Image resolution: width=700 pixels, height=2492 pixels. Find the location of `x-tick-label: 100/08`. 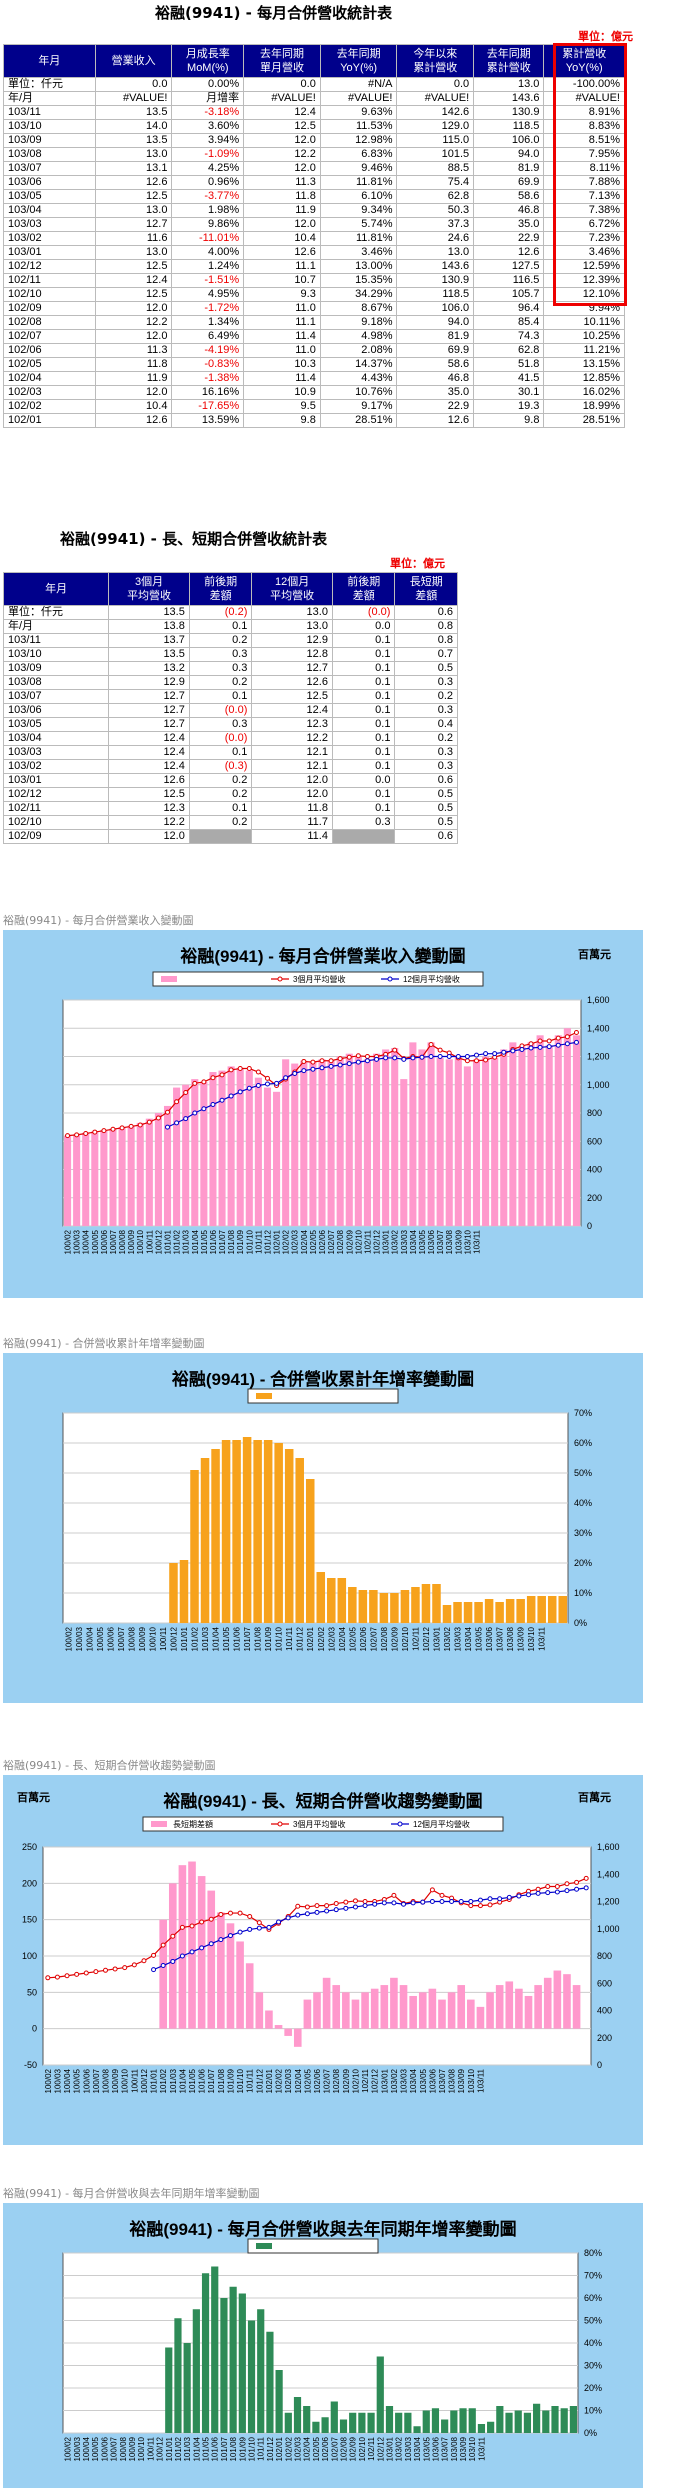

x-tick-label: 100/08 is located at coordinates (123, 2448).